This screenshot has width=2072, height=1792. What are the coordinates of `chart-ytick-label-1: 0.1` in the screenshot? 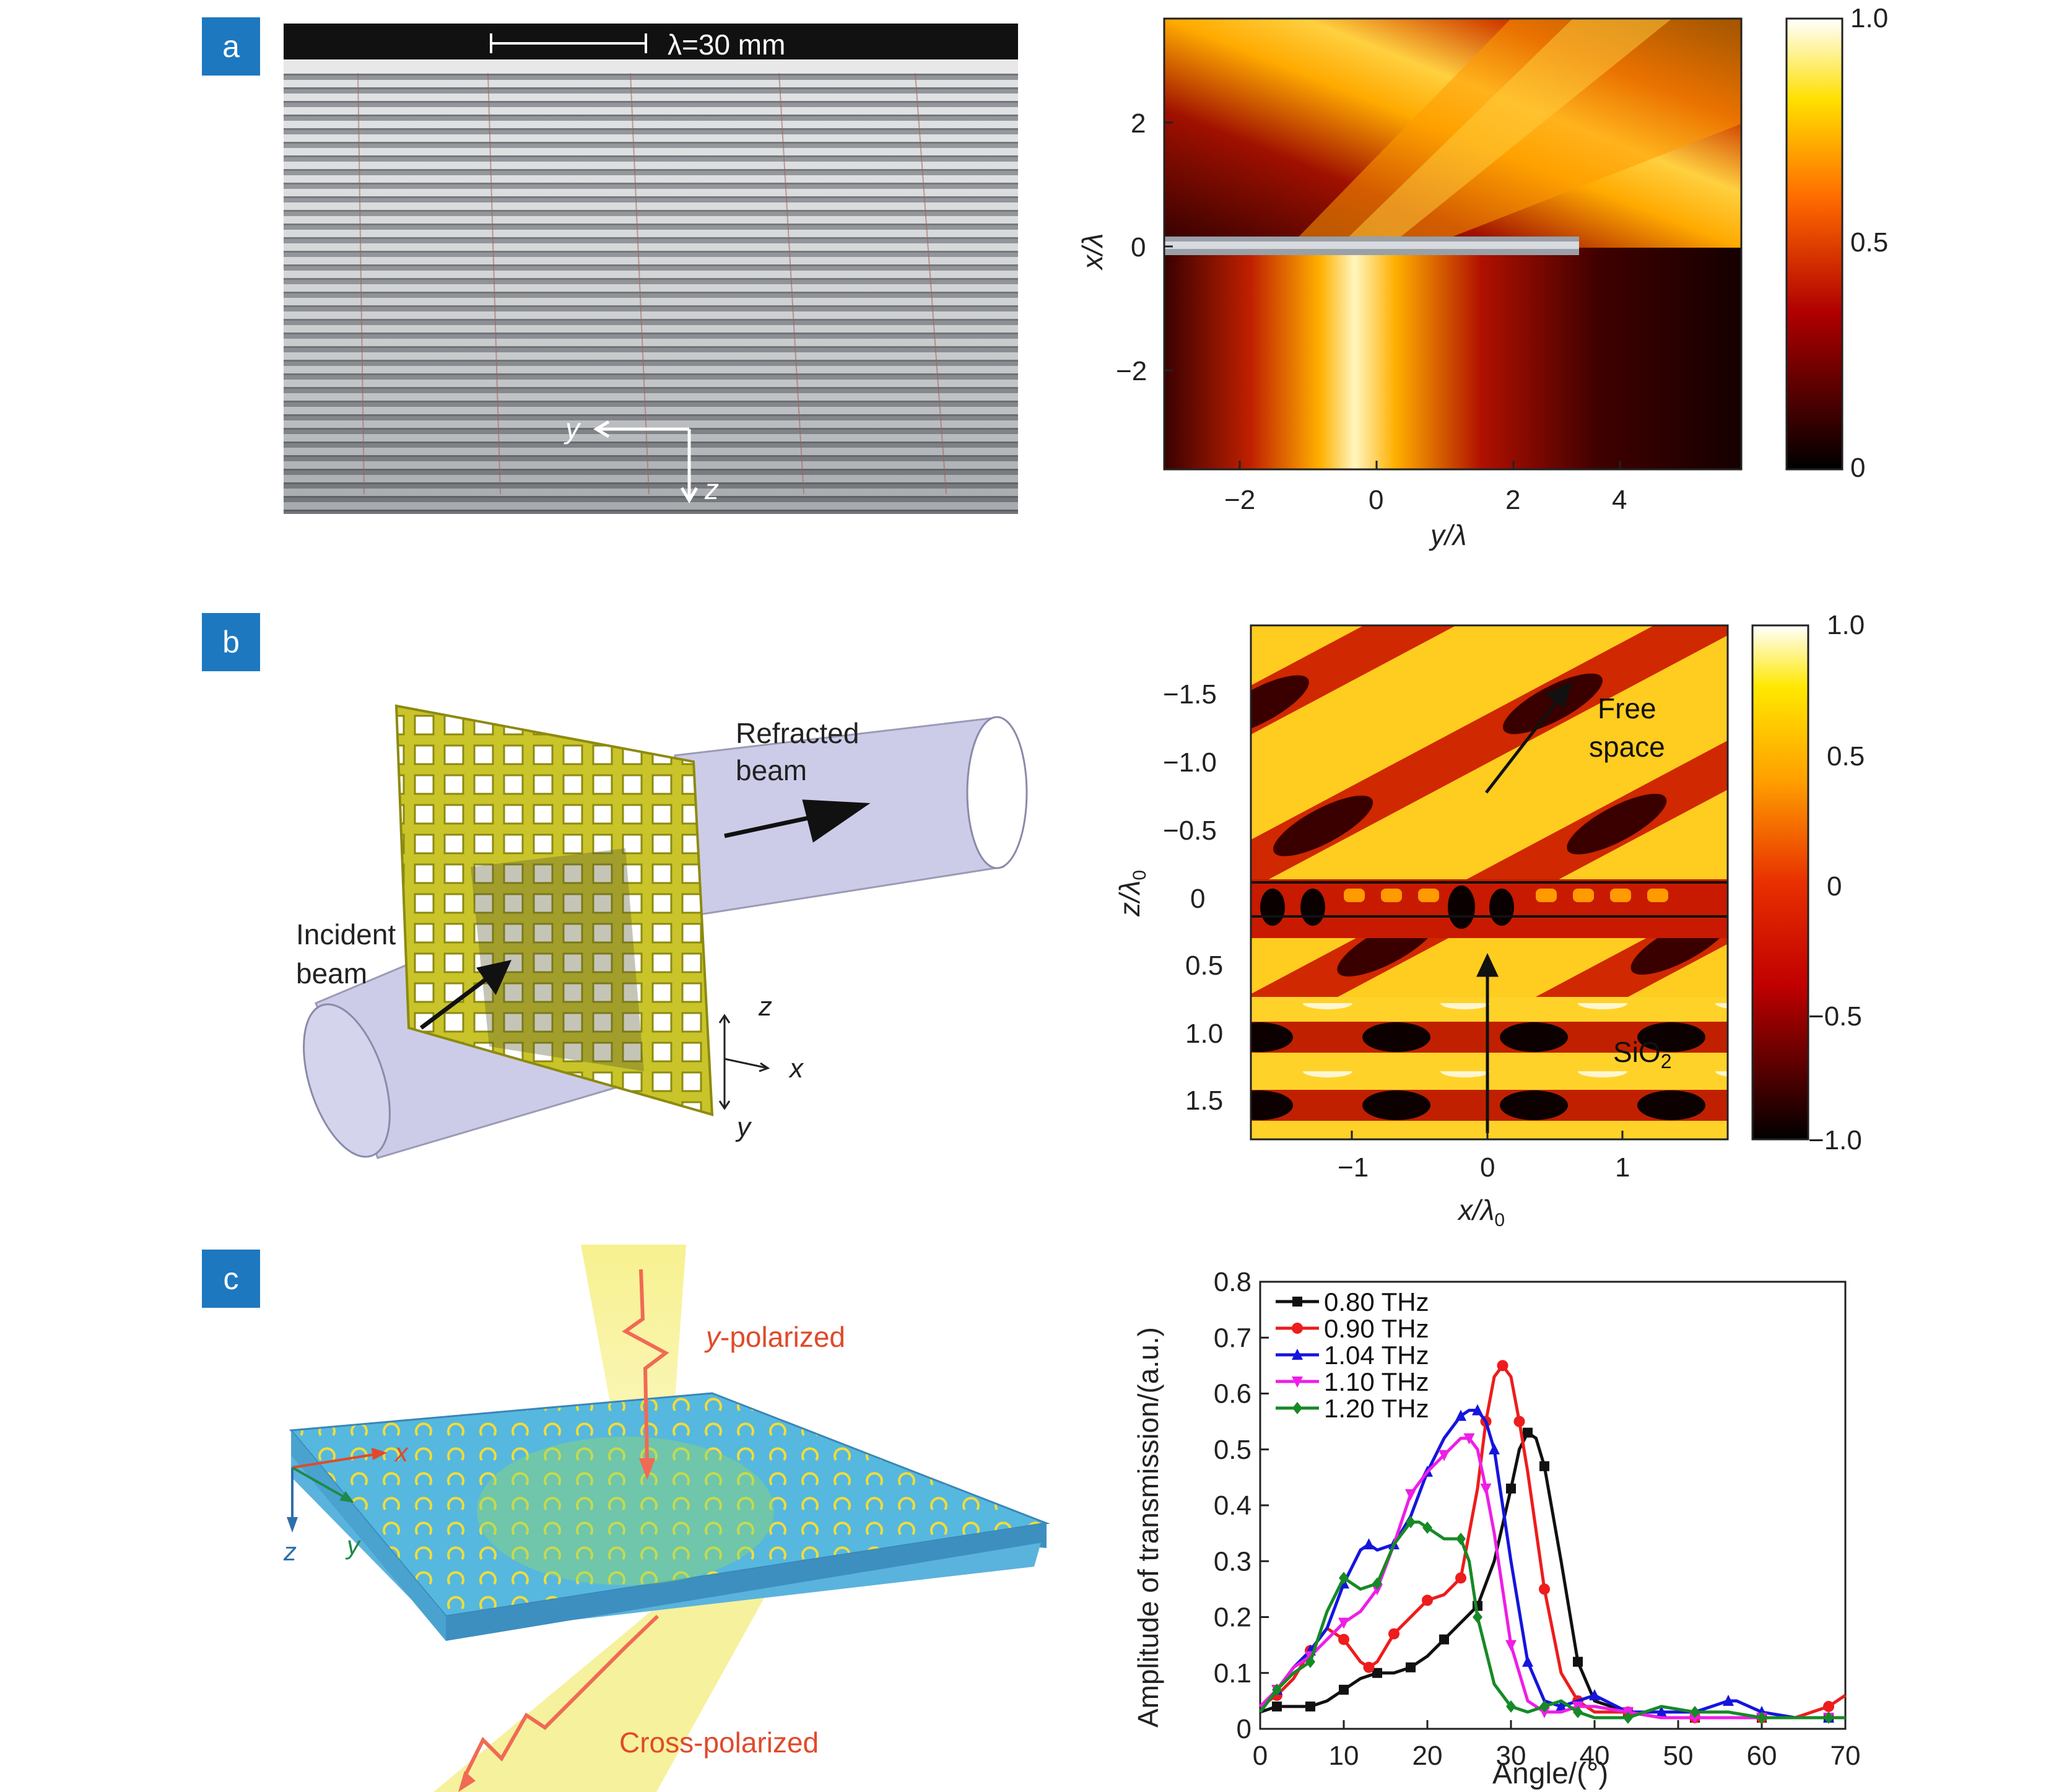 It's located at (1232, 1674).